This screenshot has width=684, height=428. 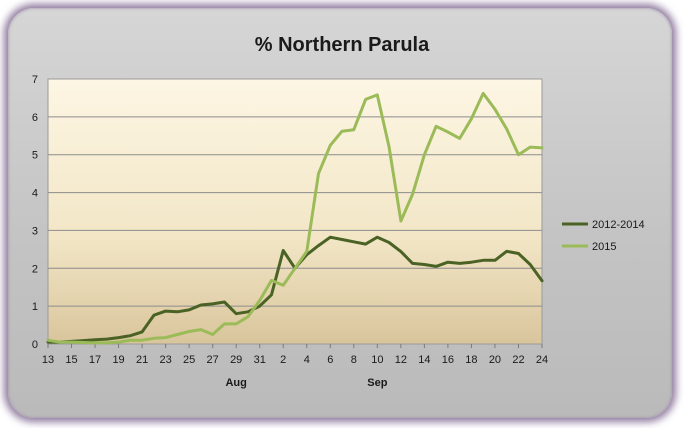 What do you see at coordinates (142, 360) in the screenshot?
I see `x-tick-label: 21` at bounding box center [142, 360].